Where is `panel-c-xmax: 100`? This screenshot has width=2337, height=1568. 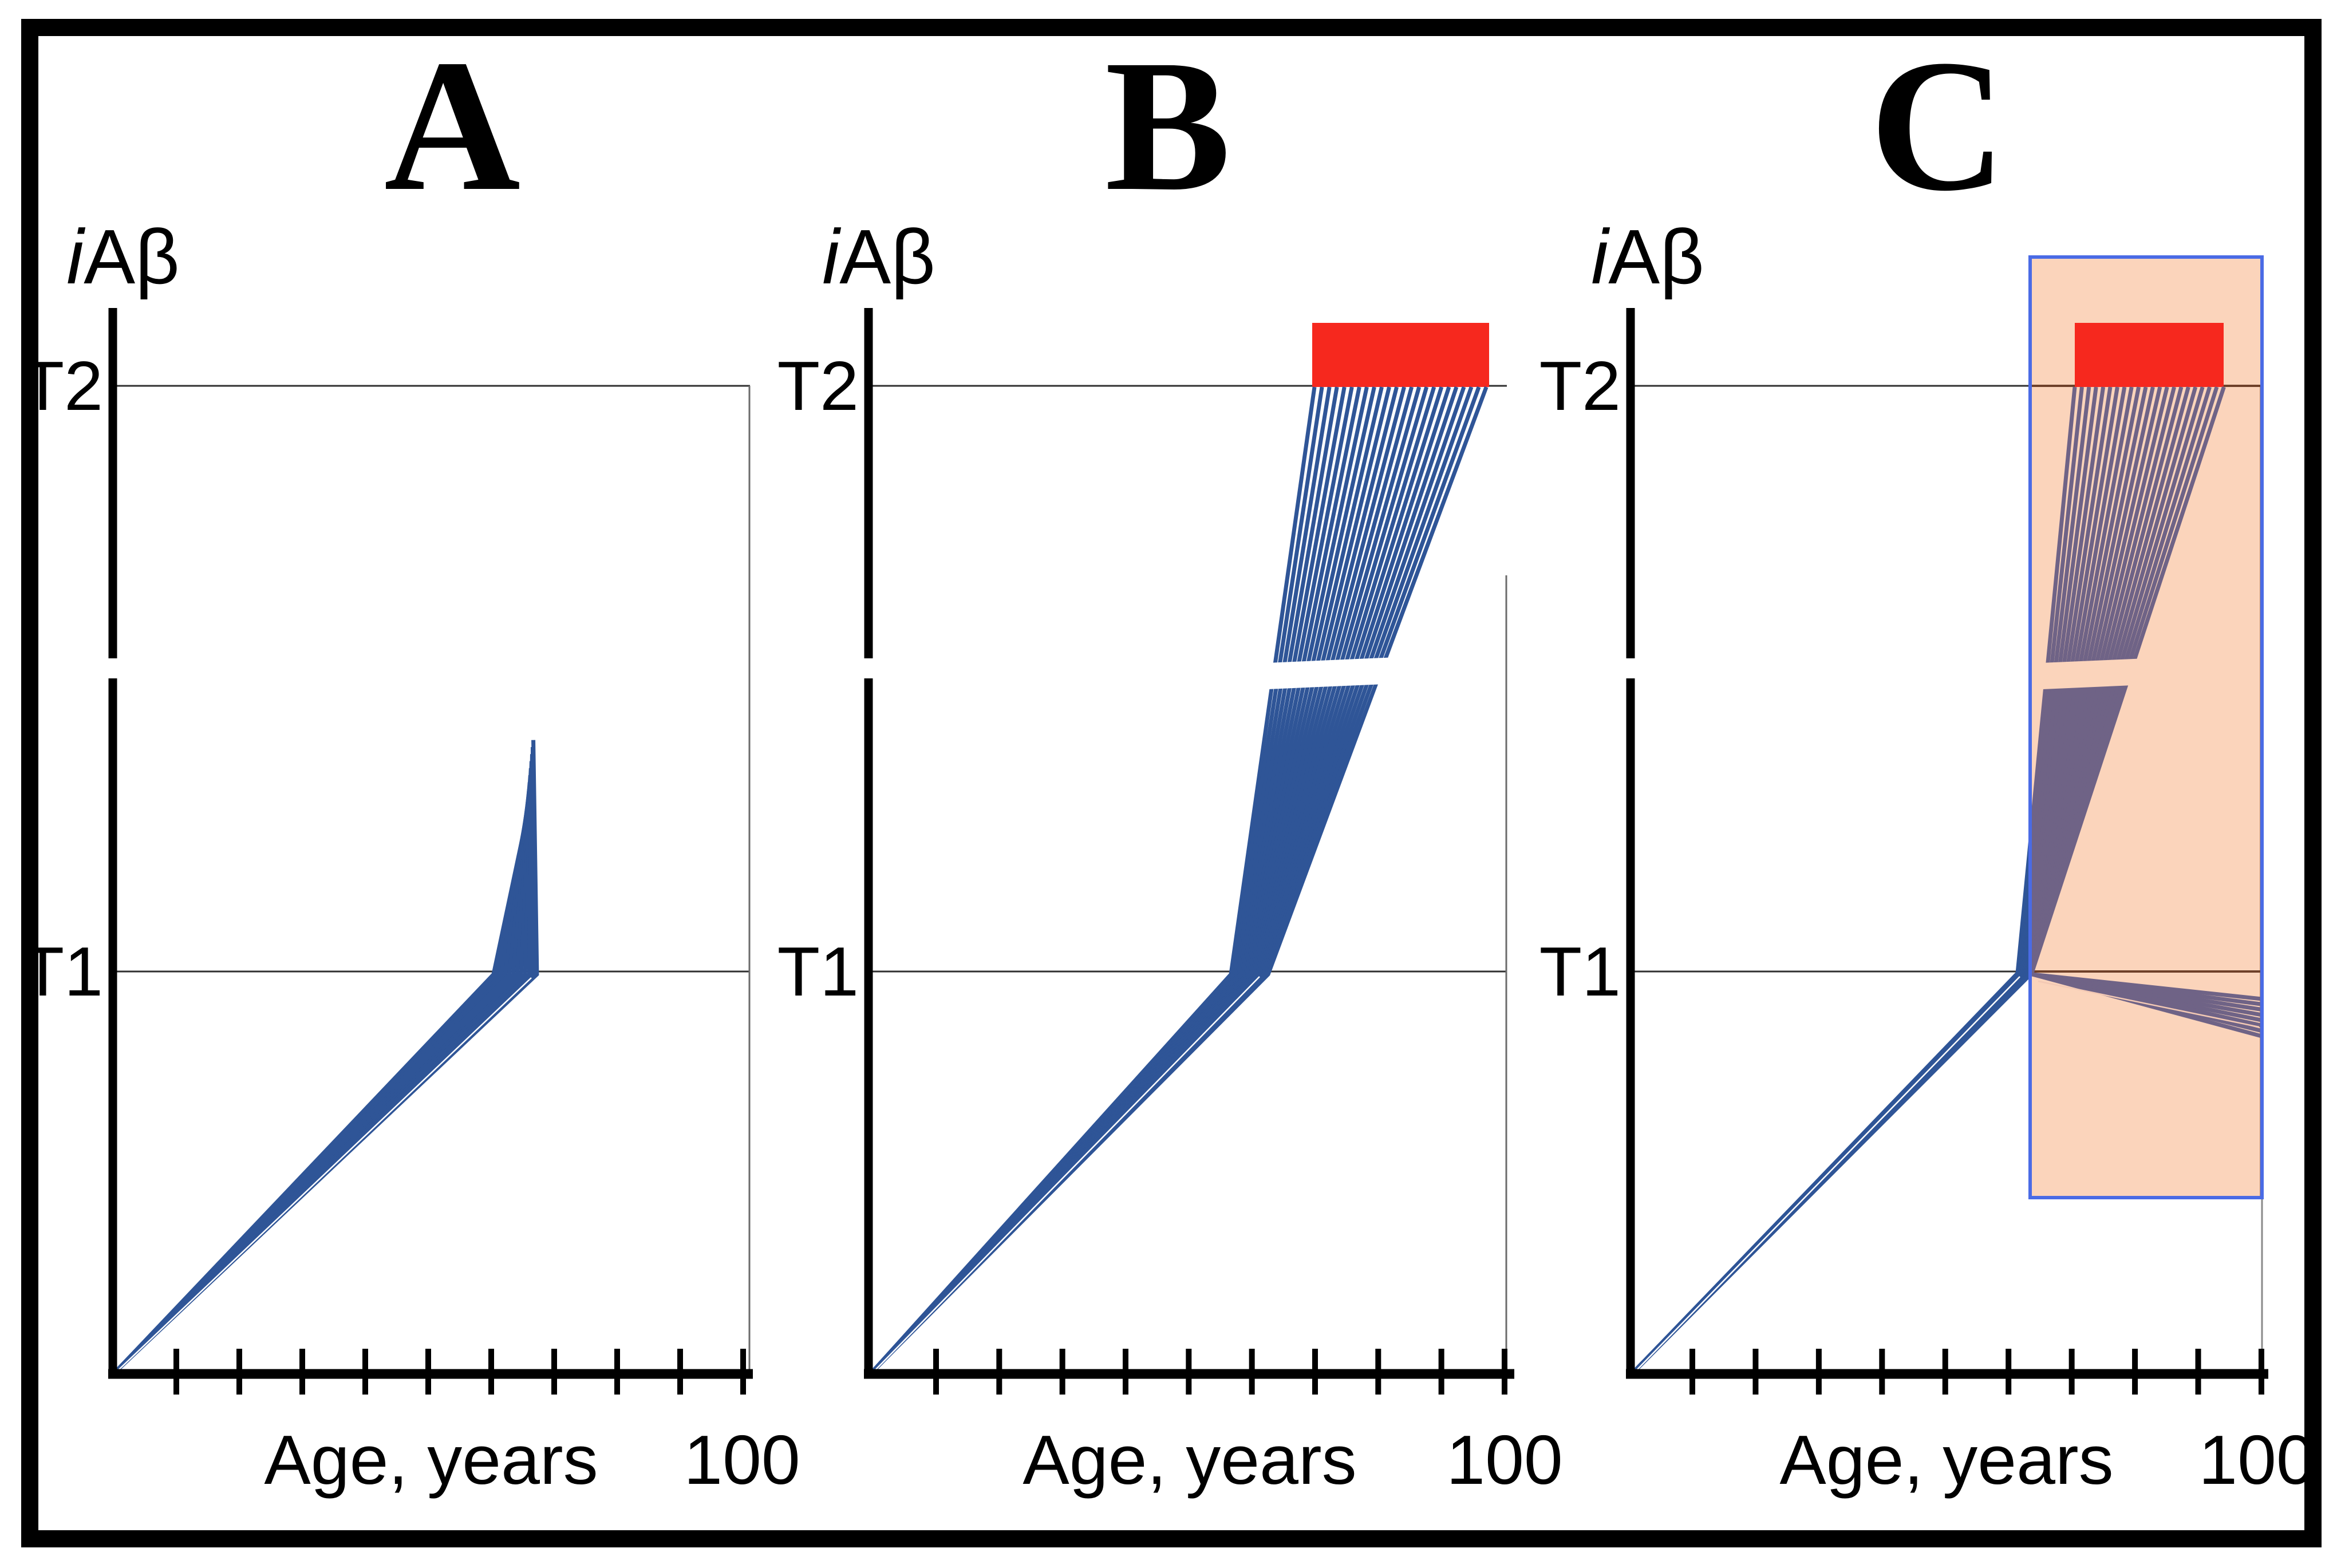
panel-c-xmax: 100 is located at coordinates (2257, 1460).